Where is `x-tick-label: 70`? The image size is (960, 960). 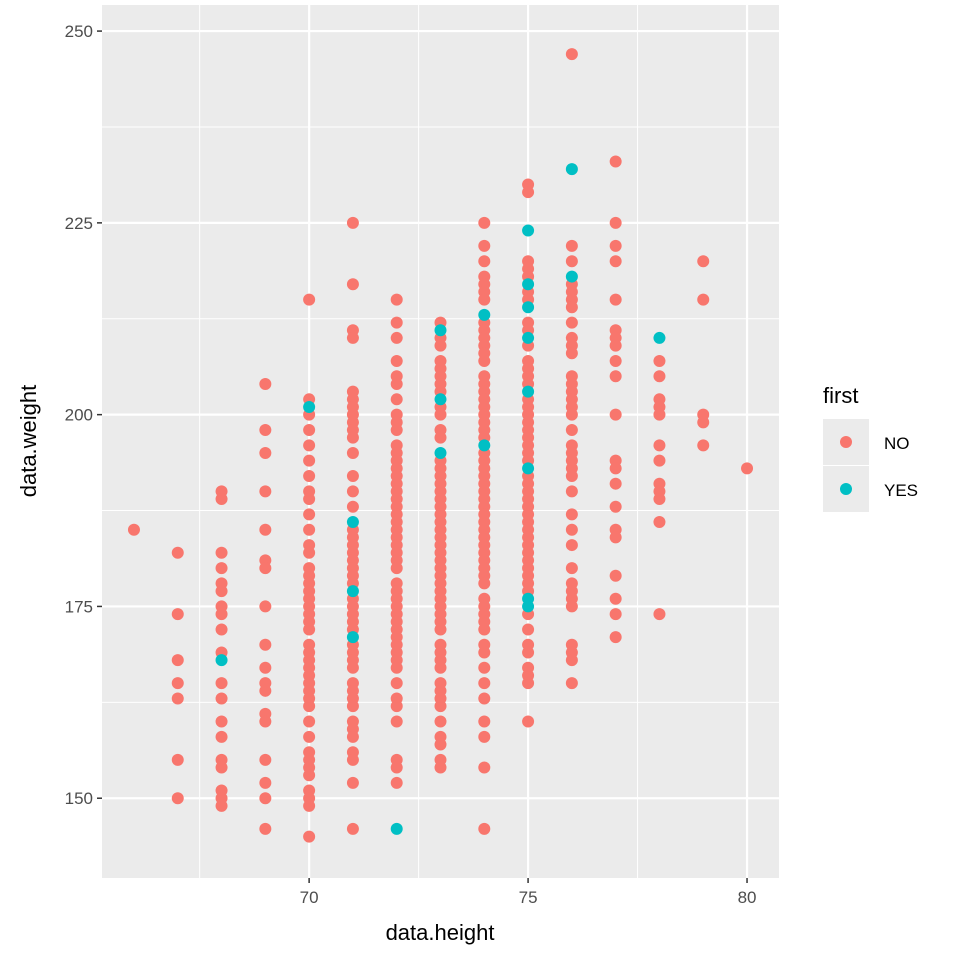
x-tick-label: 70 is located at coordinates (309, 897).